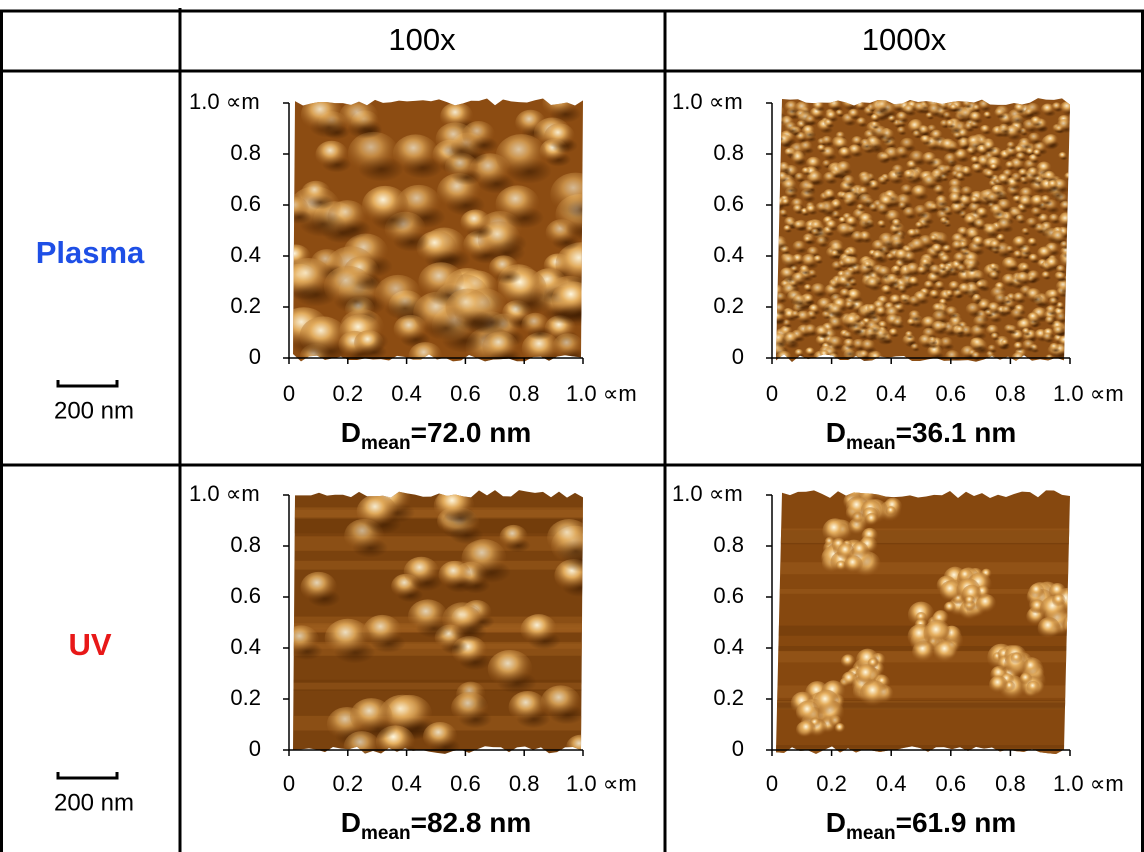 This screenshot has width=1144, height=852. What do you see at coordinates (891, 783) in the screenshot?
I see `x-tick-label: 0.4` at bounding box center [891, 783].